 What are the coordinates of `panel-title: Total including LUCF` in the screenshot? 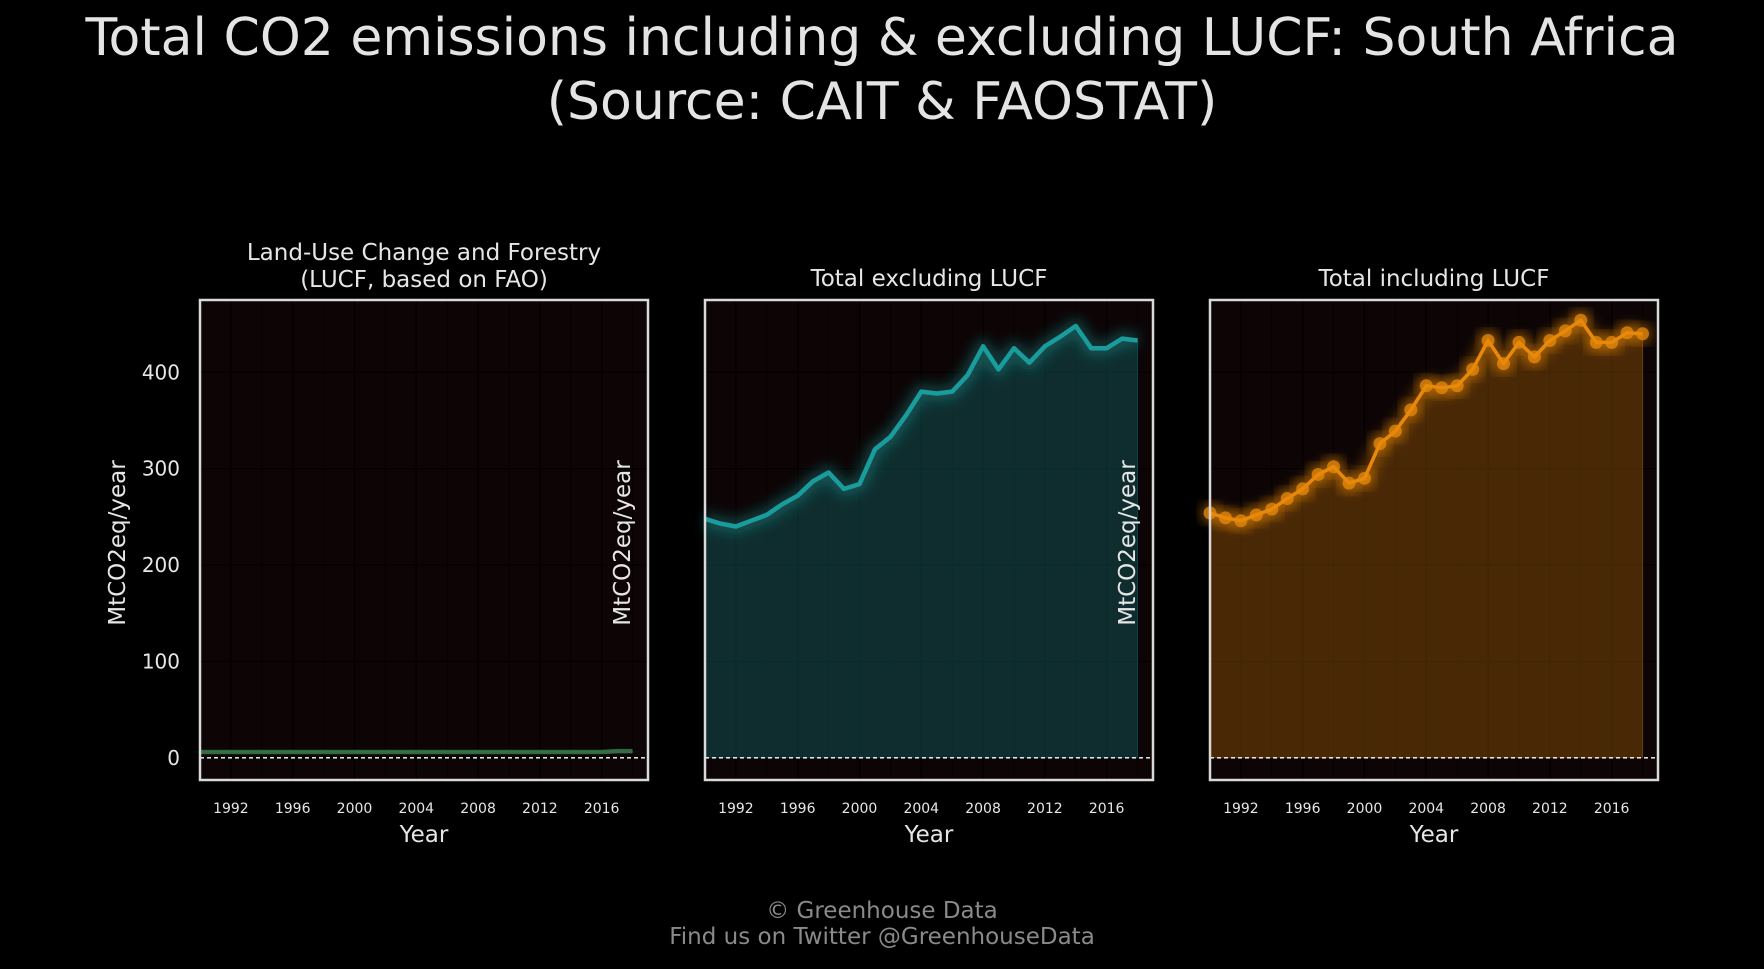 It's located at (1434, 279).